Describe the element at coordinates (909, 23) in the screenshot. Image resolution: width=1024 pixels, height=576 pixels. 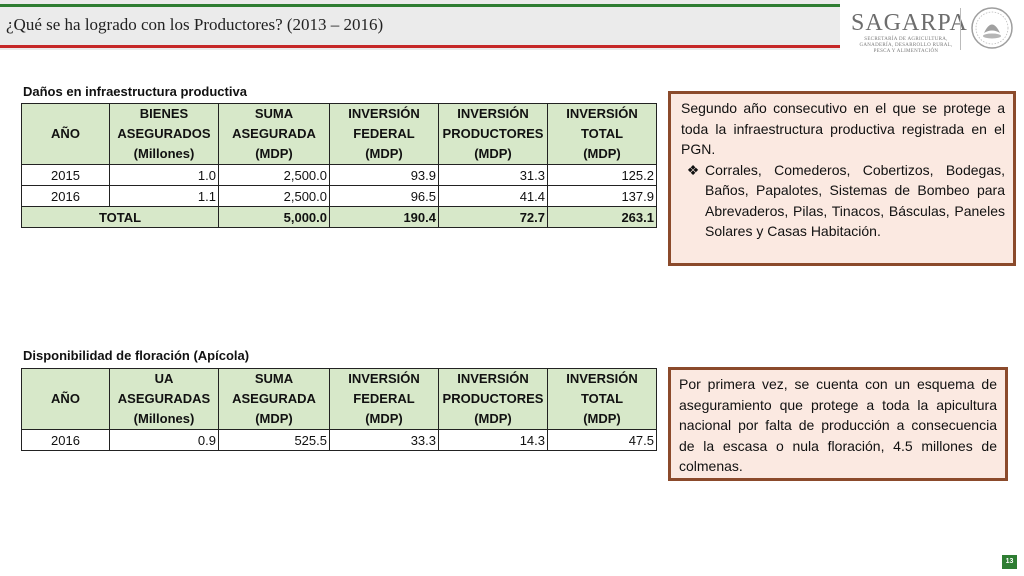
I see `sagarpa-logo: SAGARPA` at that location.